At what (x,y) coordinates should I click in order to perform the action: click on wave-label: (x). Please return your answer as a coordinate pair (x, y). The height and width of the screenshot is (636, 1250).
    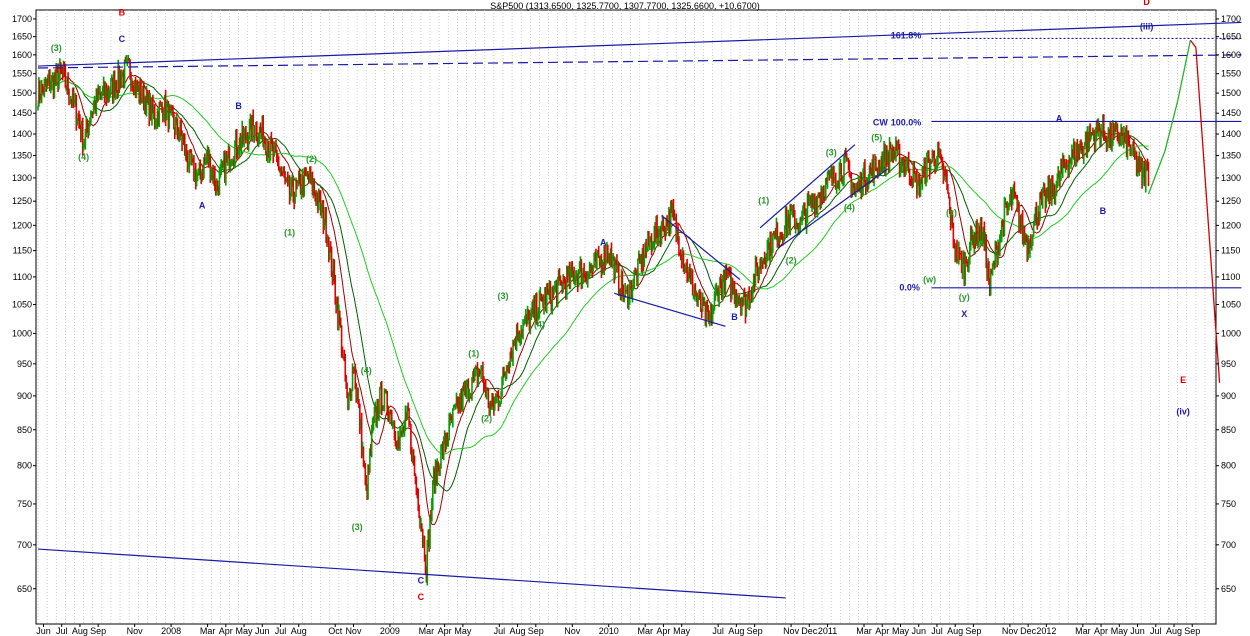
    Looking at the image, I should click on (951, 213).